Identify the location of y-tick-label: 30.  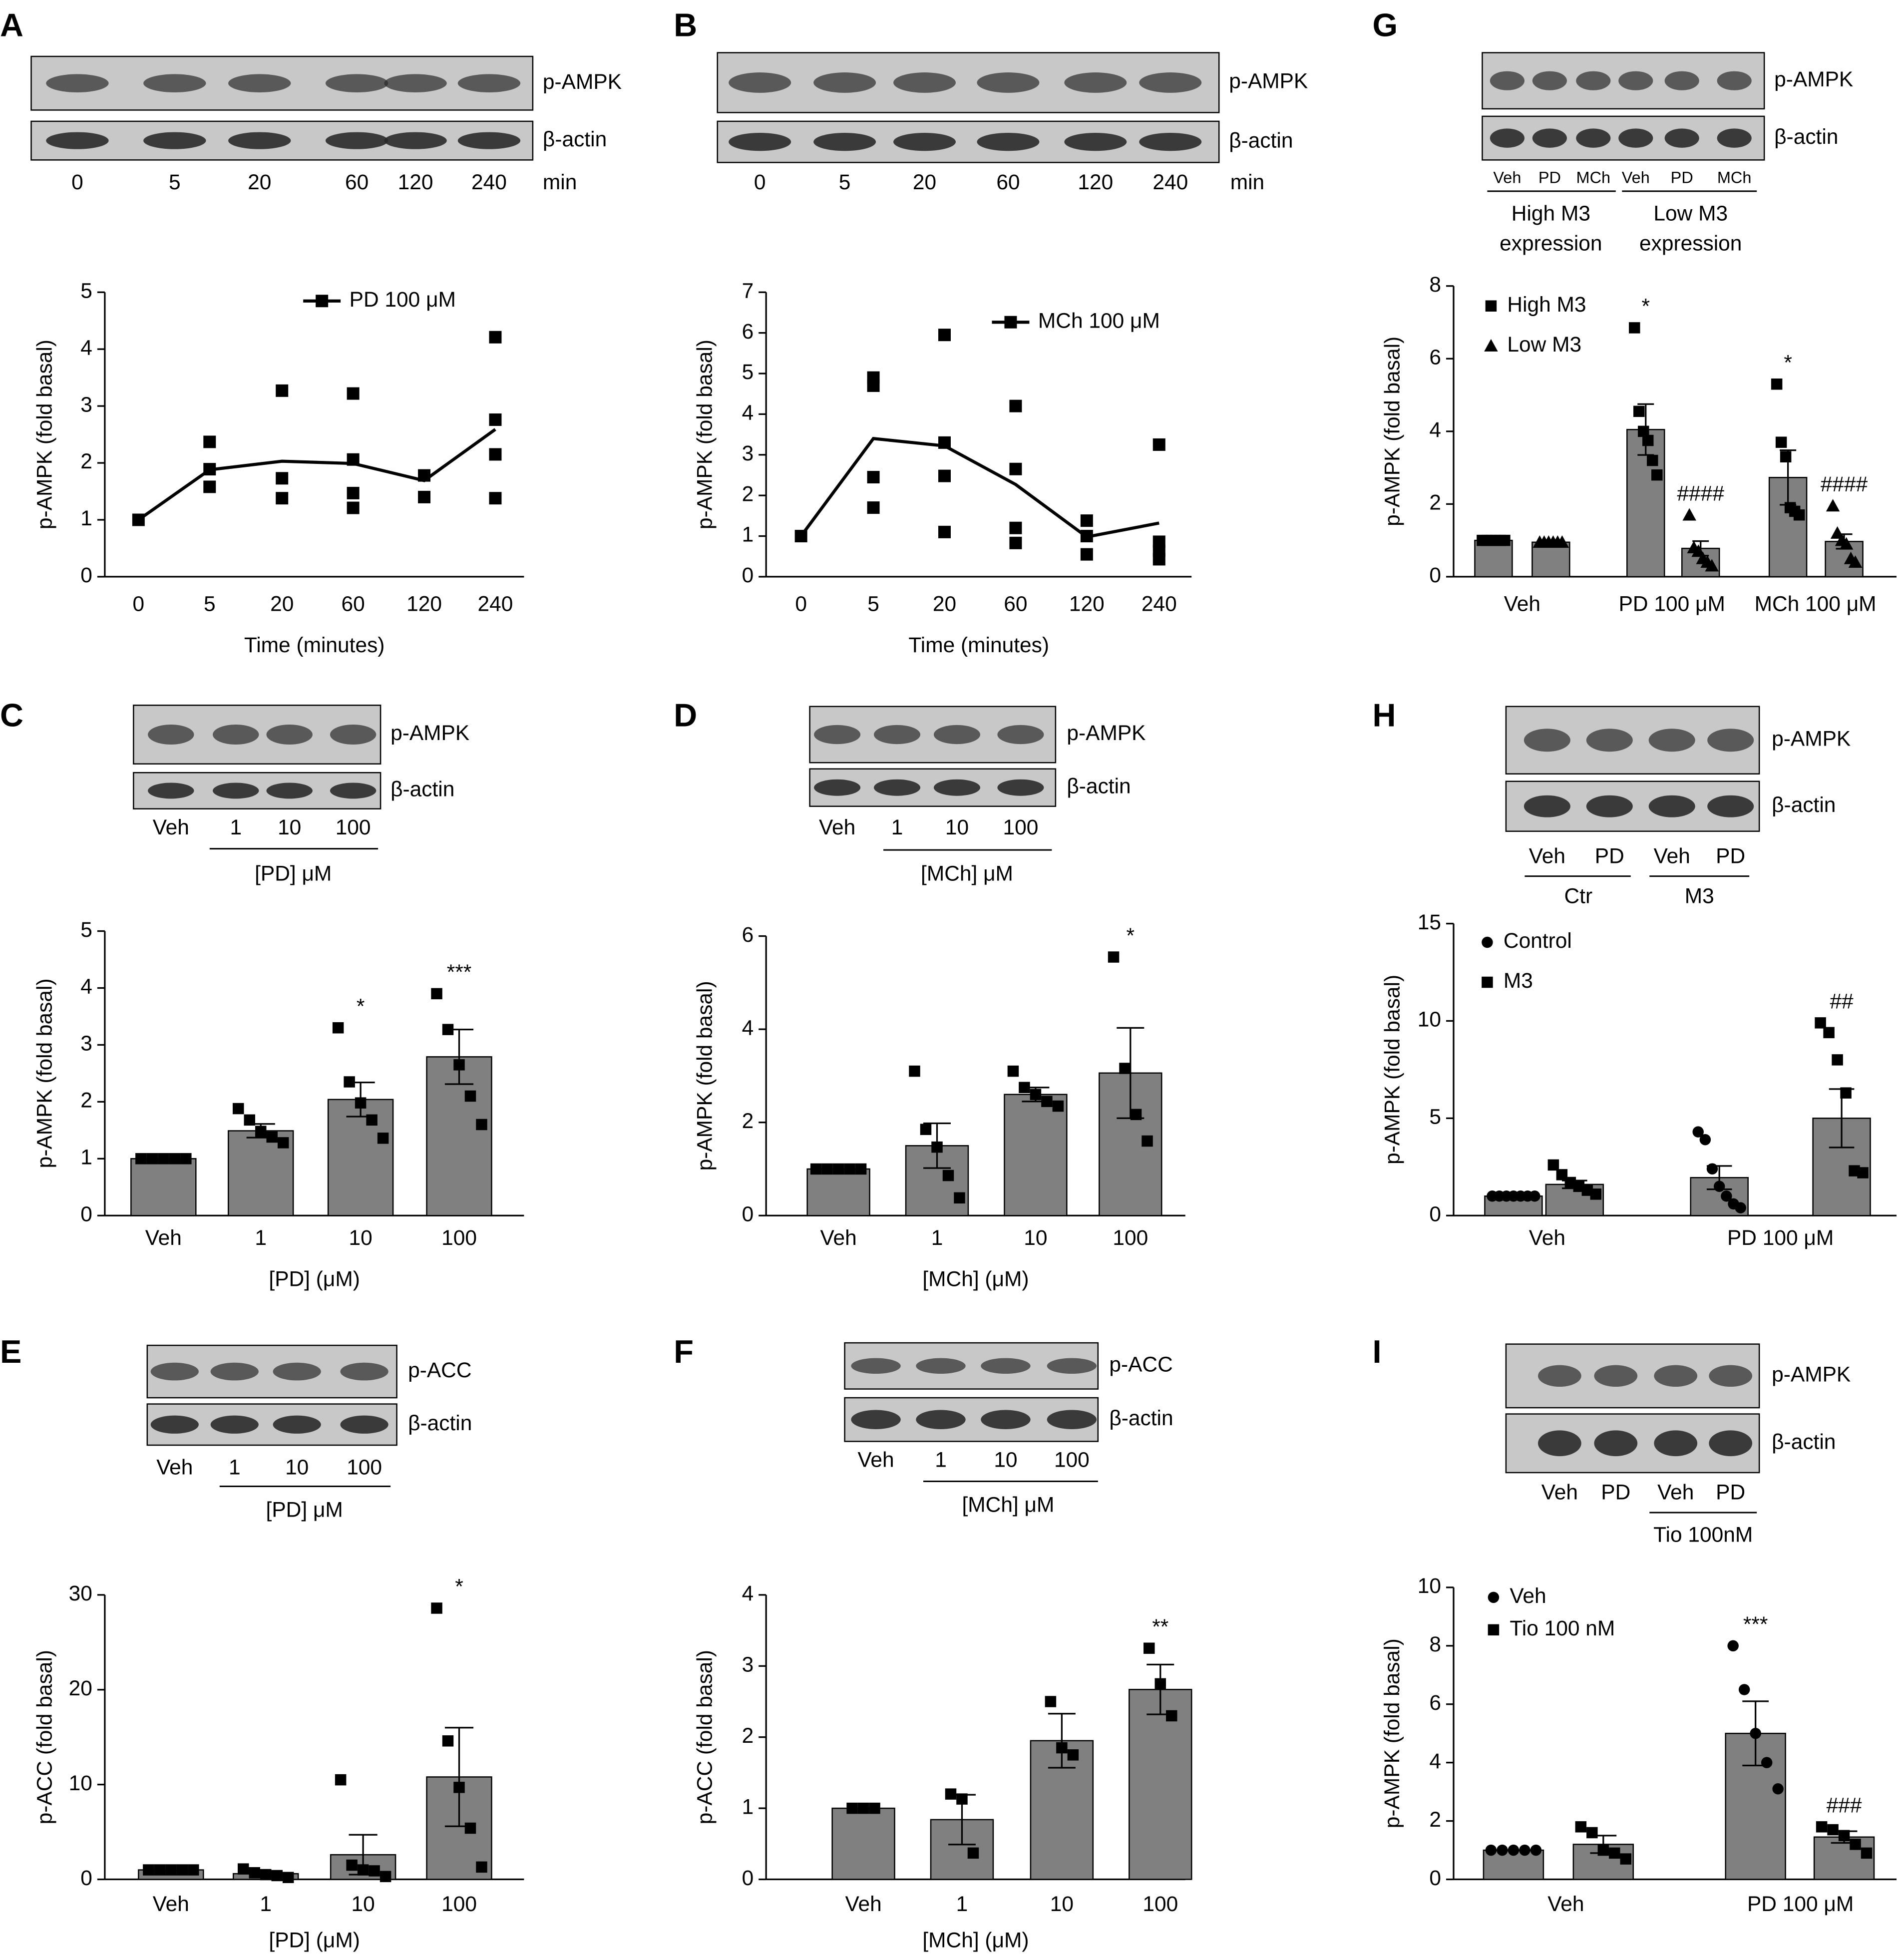
(80, 1593).